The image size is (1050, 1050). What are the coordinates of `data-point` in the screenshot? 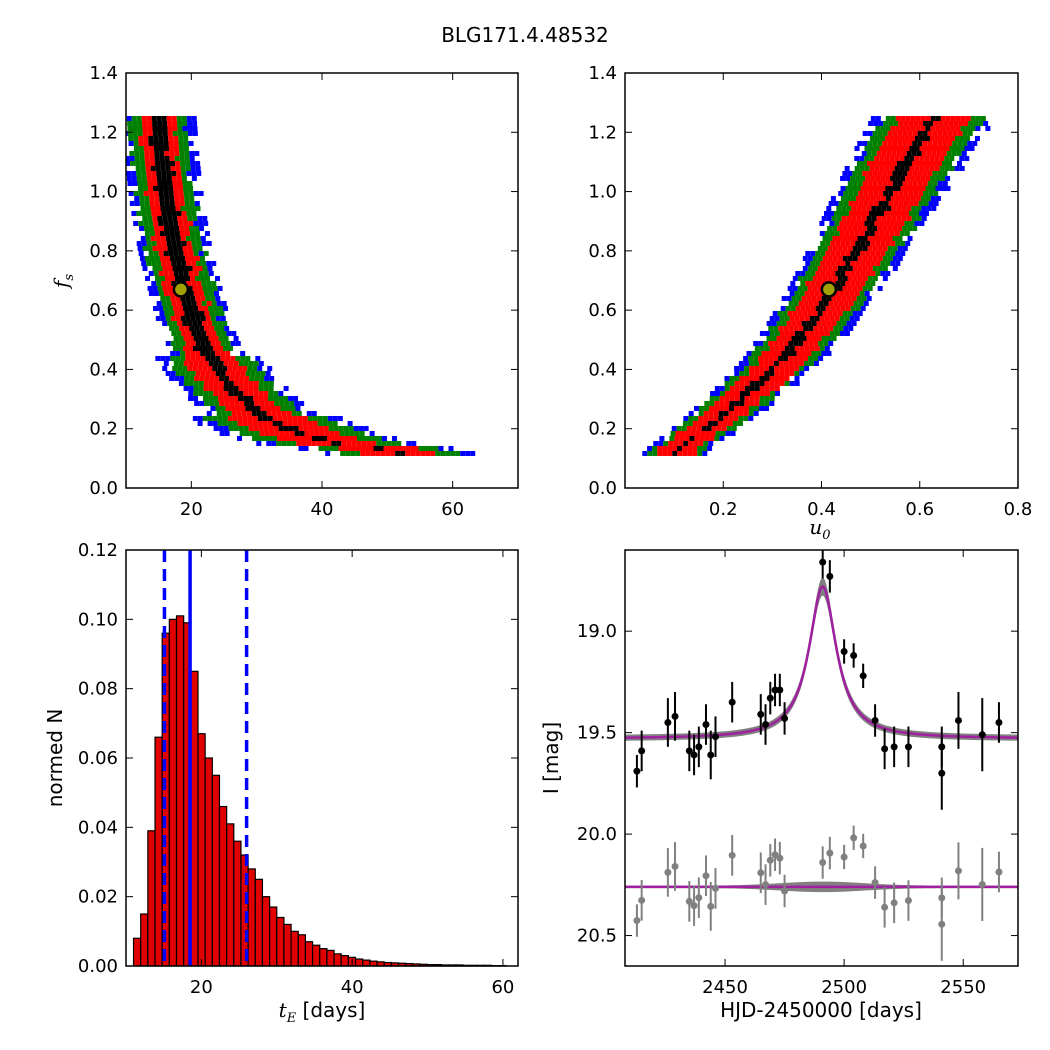 It's located at (894, 747).